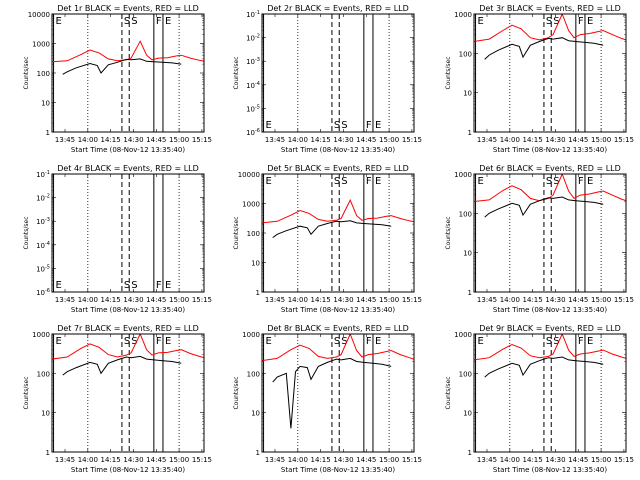  What do you see at coordinates (128, 8) in the screenshot?
I see `chart-title: Det 1r BLACK = Events, RED = LLD` at bounding box center [128, 8].